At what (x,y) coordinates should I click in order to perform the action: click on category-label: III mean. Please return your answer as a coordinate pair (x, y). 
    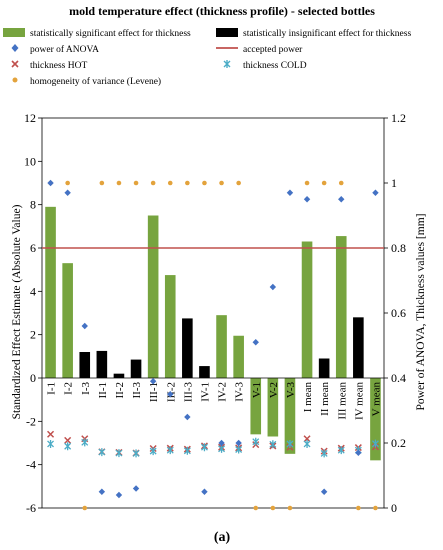
    Looking at the image, I should click on (342, 401).